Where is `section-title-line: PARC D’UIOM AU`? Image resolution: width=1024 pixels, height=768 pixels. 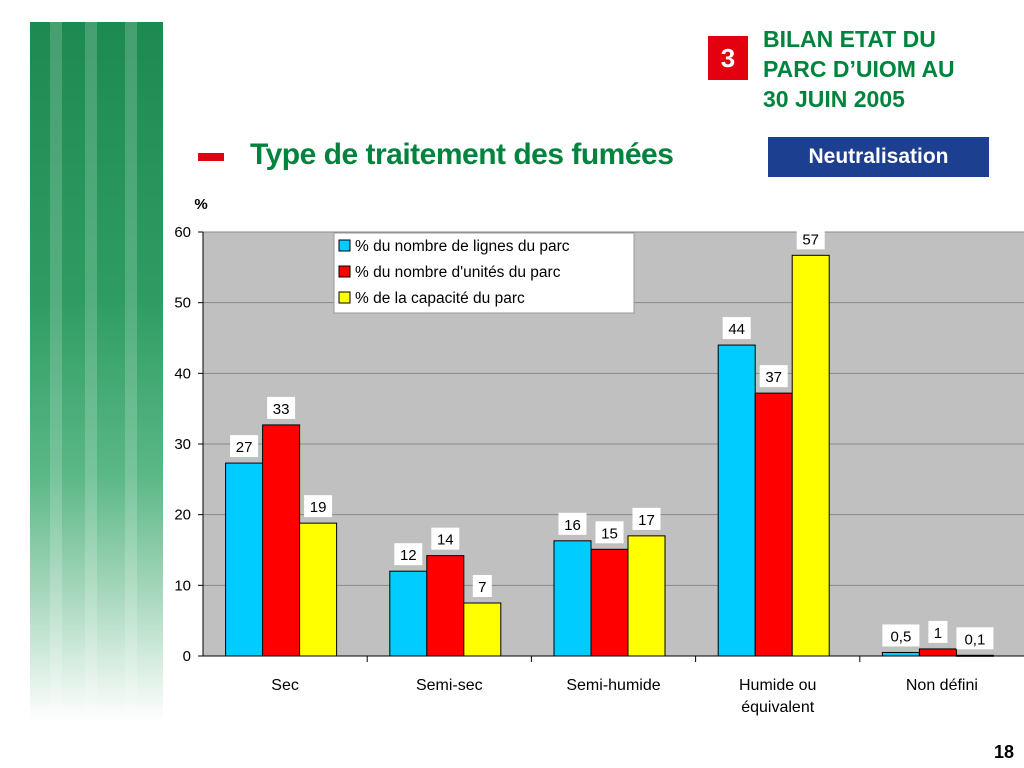 section-title-line: PARC D’UIOM AU is located at coordinates (859, 69).